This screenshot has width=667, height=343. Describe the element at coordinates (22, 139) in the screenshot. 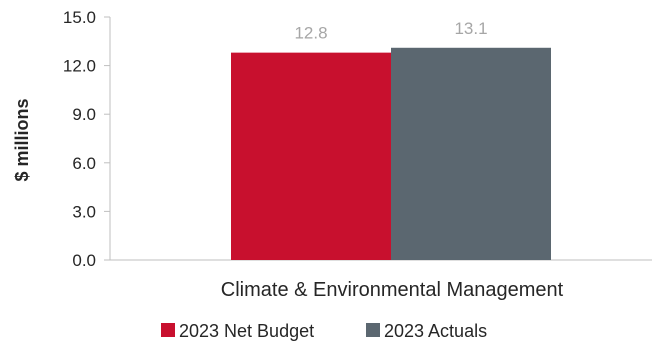

I see `y-axis-title: $ millions` at that location.